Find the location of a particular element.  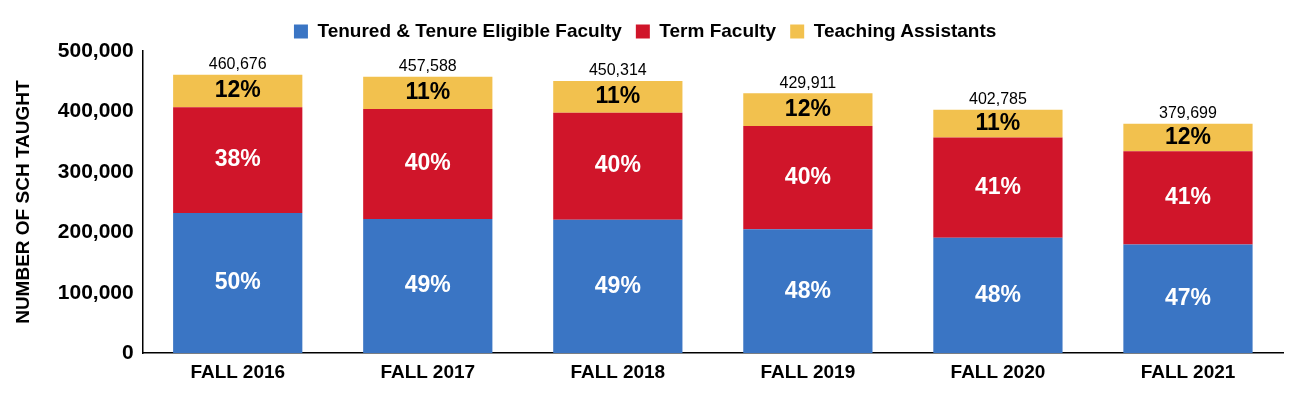

x-tick-label: FALL 2017 is located at coordinates (428, 371).